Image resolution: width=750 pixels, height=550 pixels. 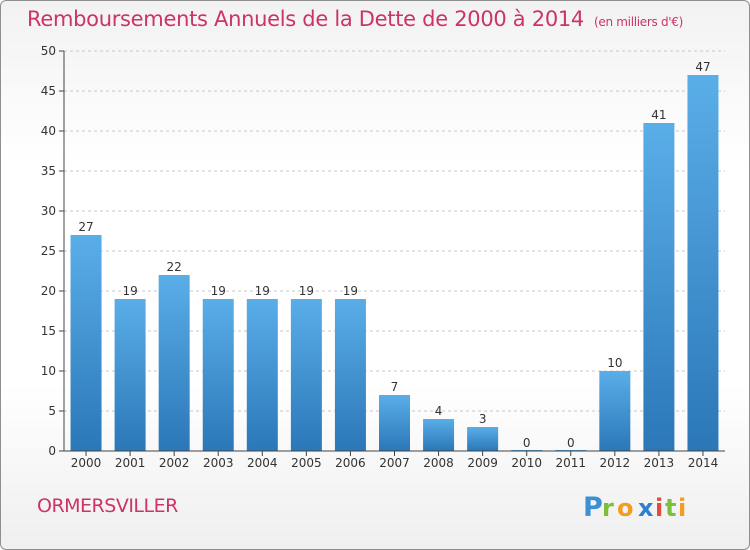 I want to click on bar-2007, so click(x=394, y=423).